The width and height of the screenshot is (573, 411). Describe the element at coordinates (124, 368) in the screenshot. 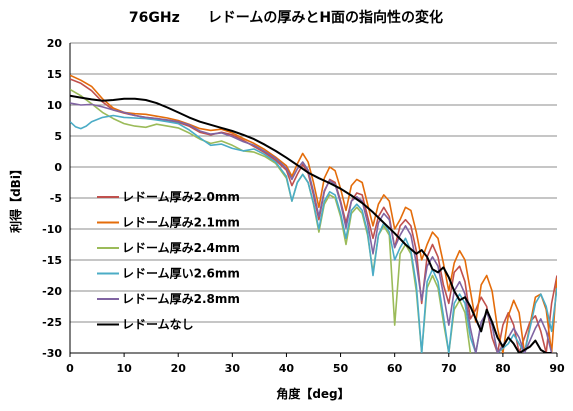

I see `x-tick-label: 10` at that location.